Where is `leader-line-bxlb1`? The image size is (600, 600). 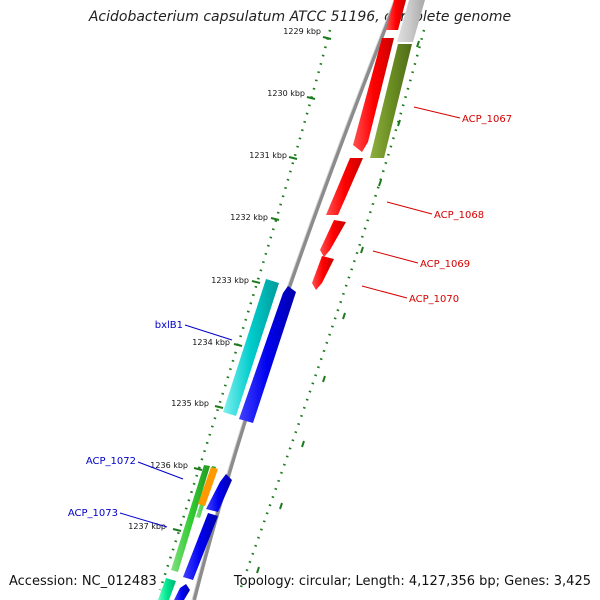
leader-line-bxlb1 is located at coordinates (208, 332).